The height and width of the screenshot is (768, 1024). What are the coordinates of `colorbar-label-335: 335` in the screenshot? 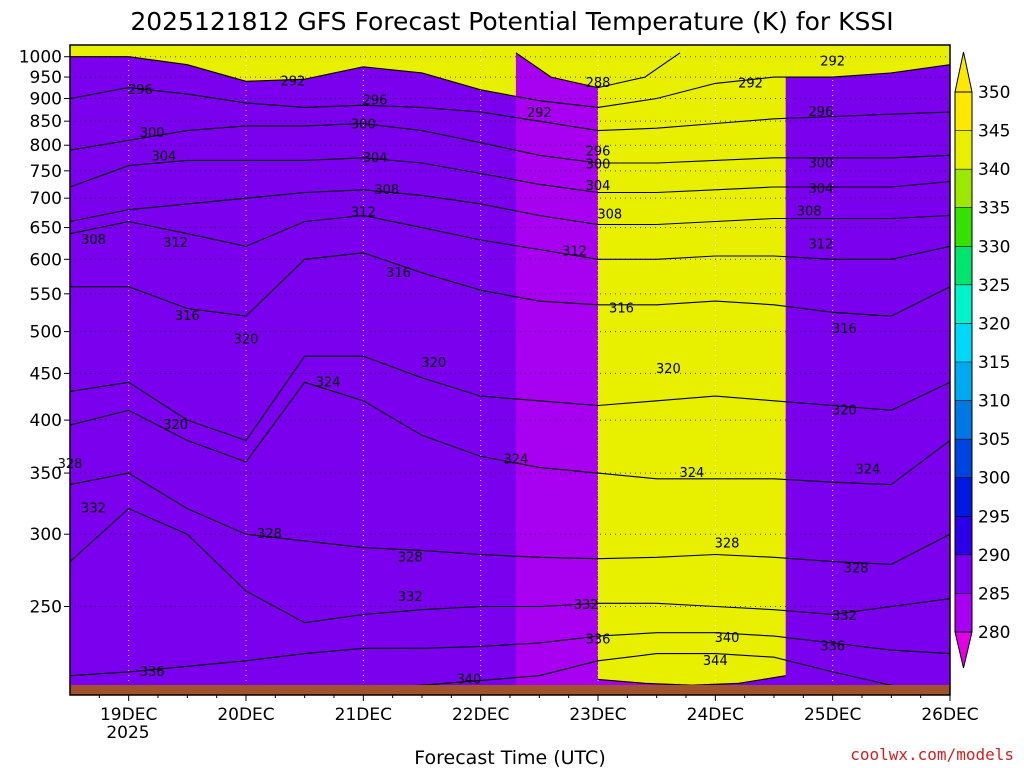 It's located at (994, 209).